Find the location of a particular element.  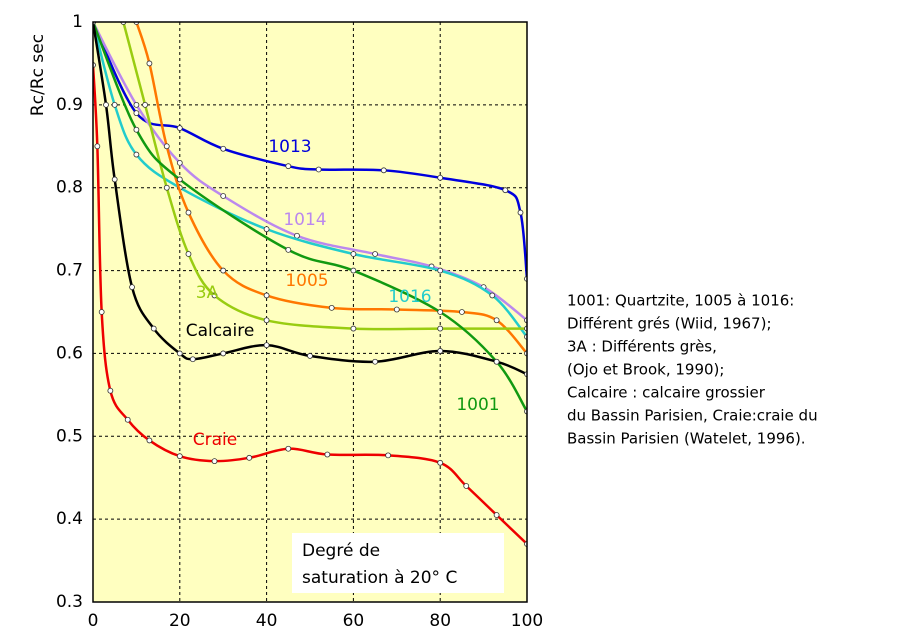

series-label: Calcaire is located at coordinates (220, 331).